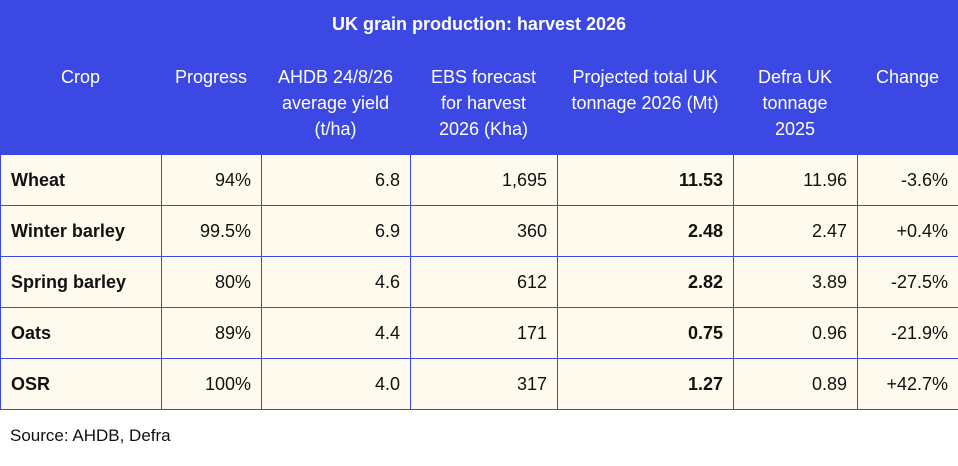  What do you see at coordinates (645, 231) in the screenshot?
I see `cell-projected: 2.48` at bounding box center [645, 231].